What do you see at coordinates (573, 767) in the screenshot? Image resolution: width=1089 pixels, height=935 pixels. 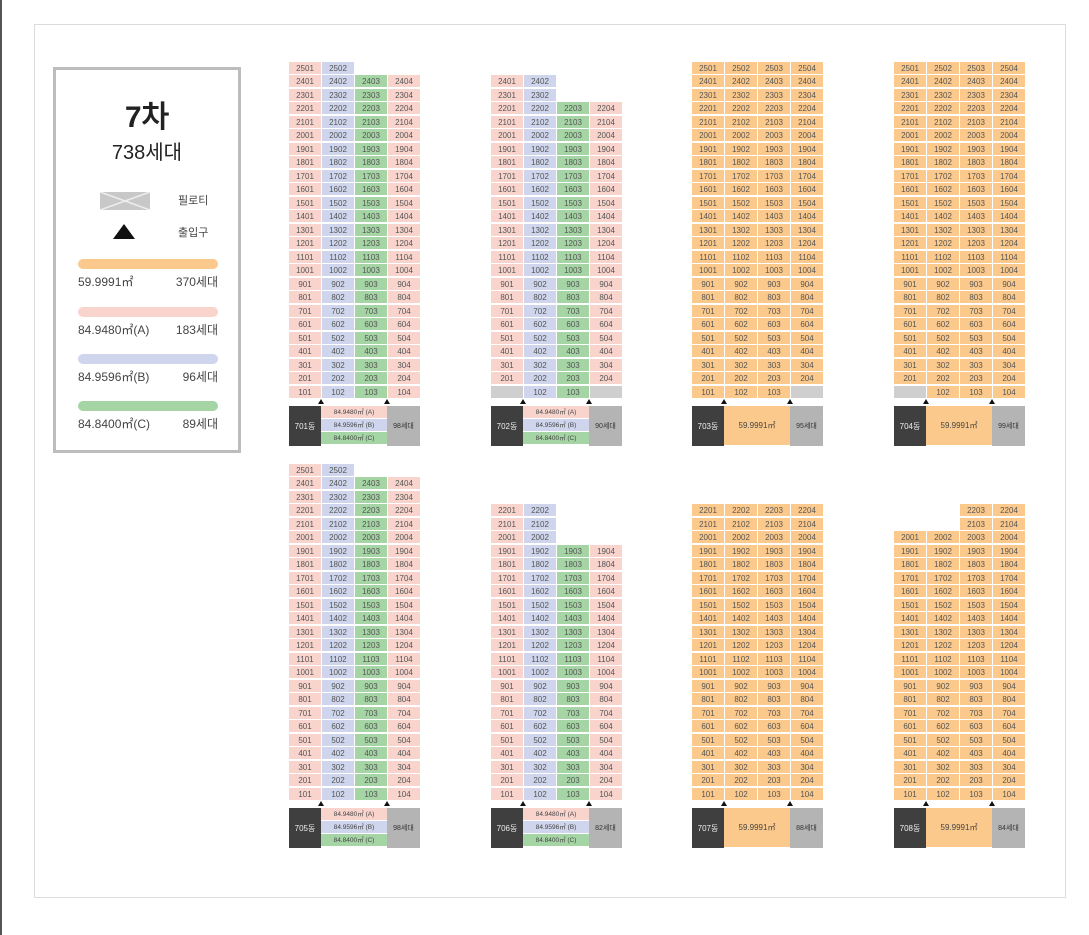 I see `unit-cell: 303` at bounding box center [573, 767].